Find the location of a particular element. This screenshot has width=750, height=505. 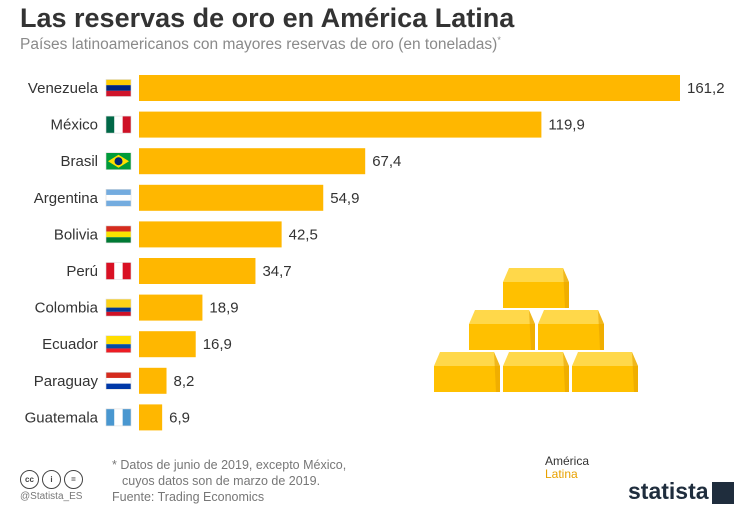

america-latina-logo: América Latina is located at coordinates (567, 468).